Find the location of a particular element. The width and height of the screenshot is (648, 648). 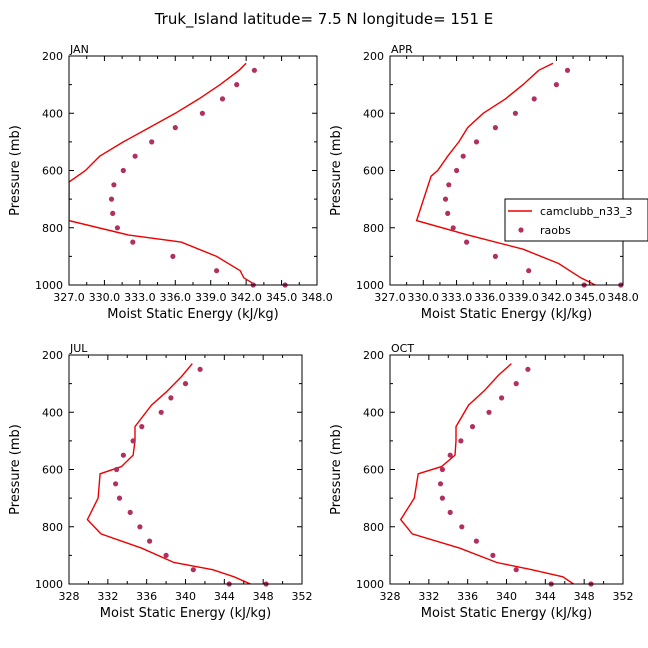

x-tick-label: 328 is located at coordinates (69, 596).